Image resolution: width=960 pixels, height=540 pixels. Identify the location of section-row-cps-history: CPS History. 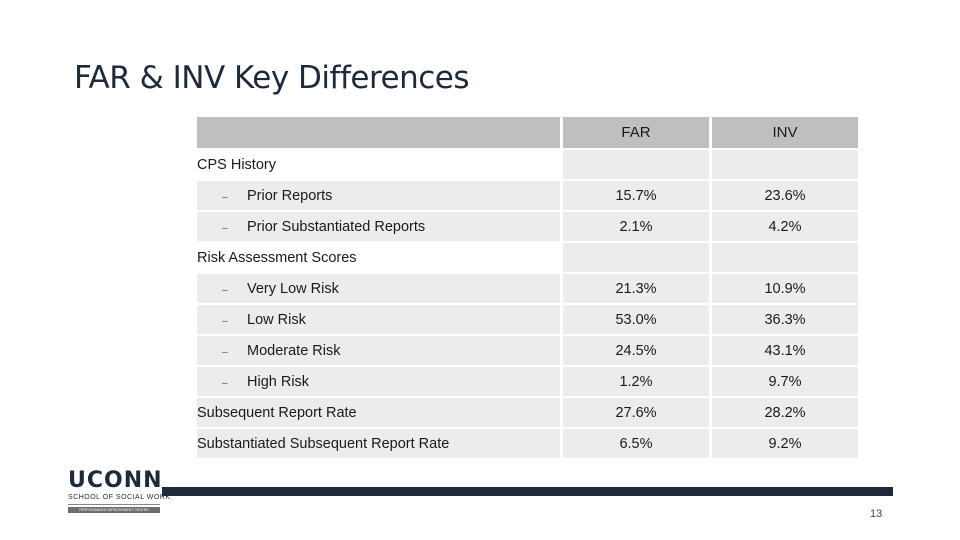
(527, 165).